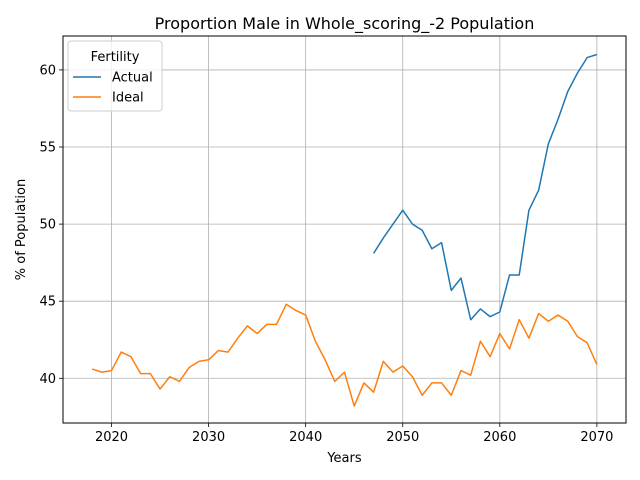 This screenshot has width=640, height=480. I want to click on x-tick-label: 2030, so click(208, 437).